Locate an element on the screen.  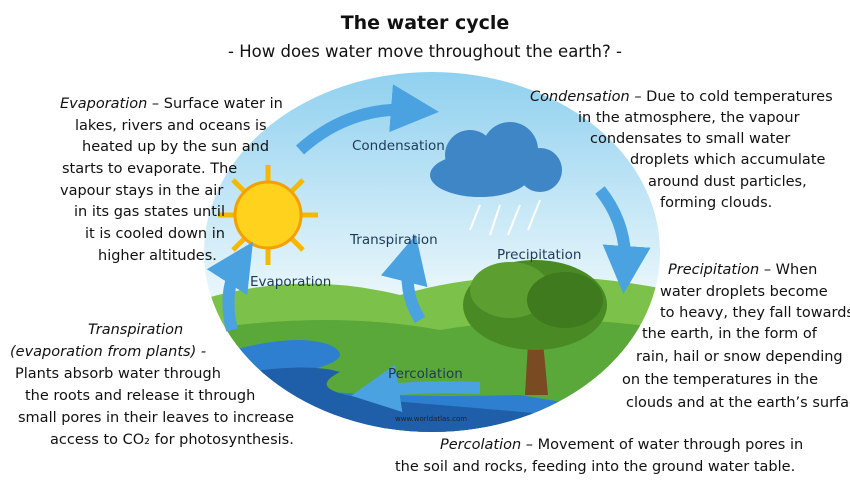
text: forming clouds. is located at coordinates (716, 203).